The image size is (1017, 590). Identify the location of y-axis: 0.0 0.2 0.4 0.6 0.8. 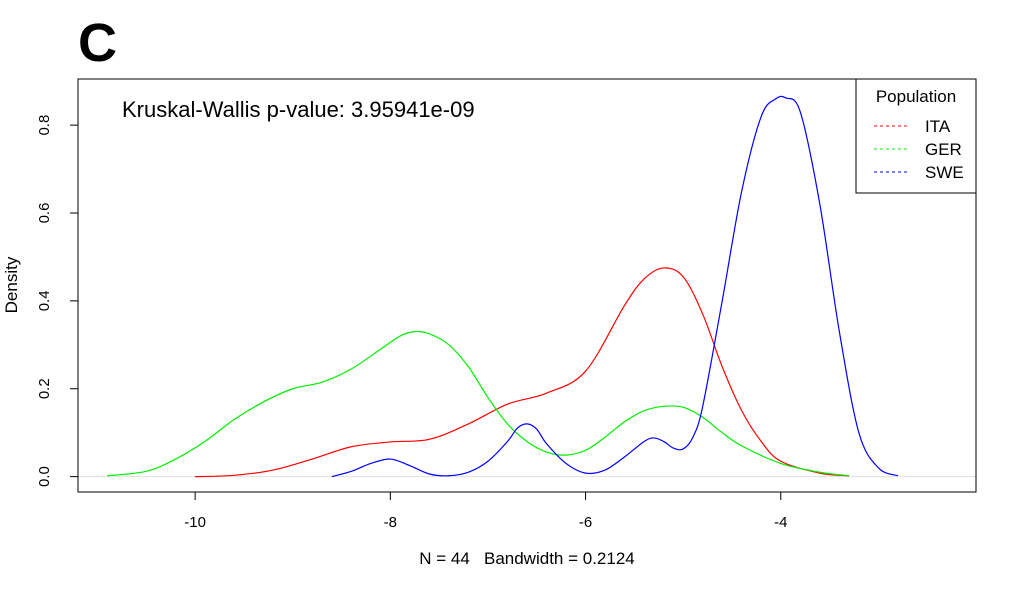
(57, 301).